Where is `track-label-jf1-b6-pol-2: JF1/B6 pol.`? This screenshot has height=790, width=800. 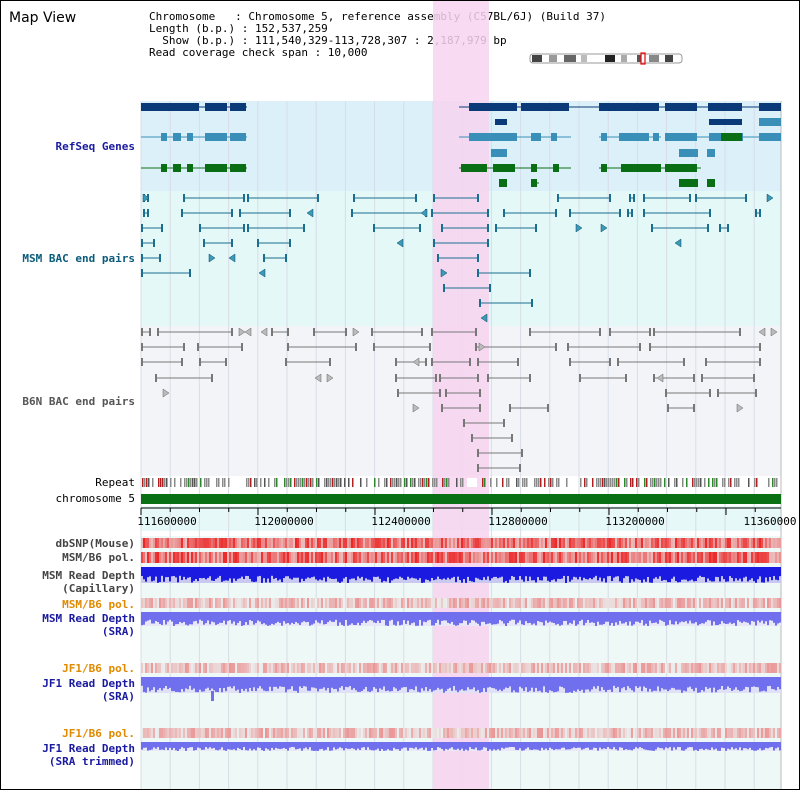
track-label-jf1-b6-pol-2: JF1/B6 pol. is located at coordinates (98, 733).